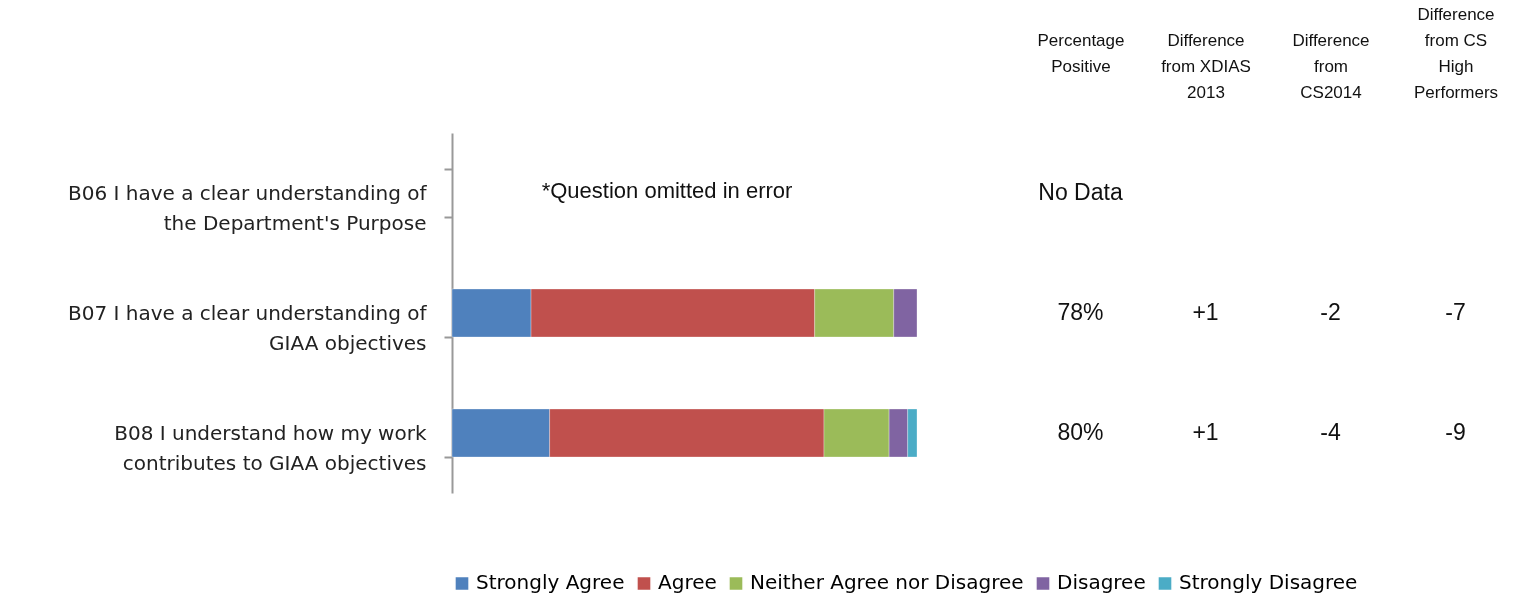 The width and height of the screenshot is (1526, 610). What do you see at coordinates (1455, 312) in the screenshot?
I see `text: -7` at bounding box center [1455, 312].